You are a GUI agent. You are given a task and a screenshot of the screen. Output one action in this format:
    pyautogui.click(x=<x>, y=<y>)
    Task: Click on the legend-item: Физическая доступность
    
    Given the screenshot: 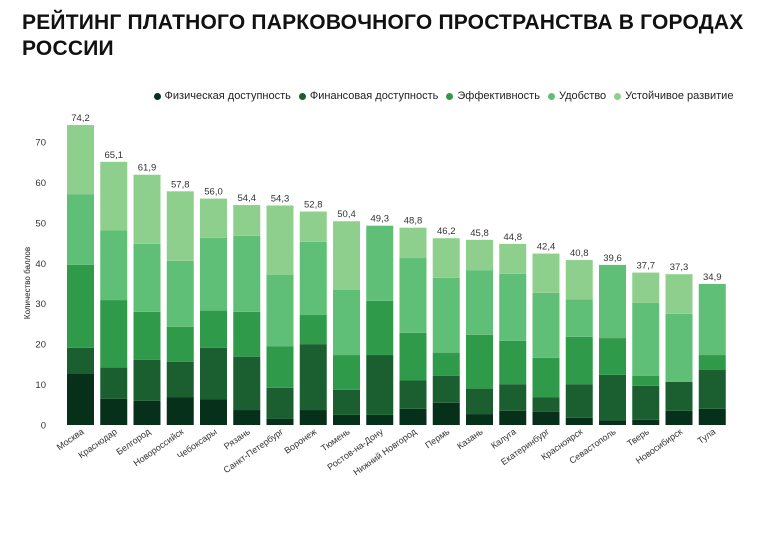 What is the action you would take?
    pyautogui.click(x=222, y=96)
    